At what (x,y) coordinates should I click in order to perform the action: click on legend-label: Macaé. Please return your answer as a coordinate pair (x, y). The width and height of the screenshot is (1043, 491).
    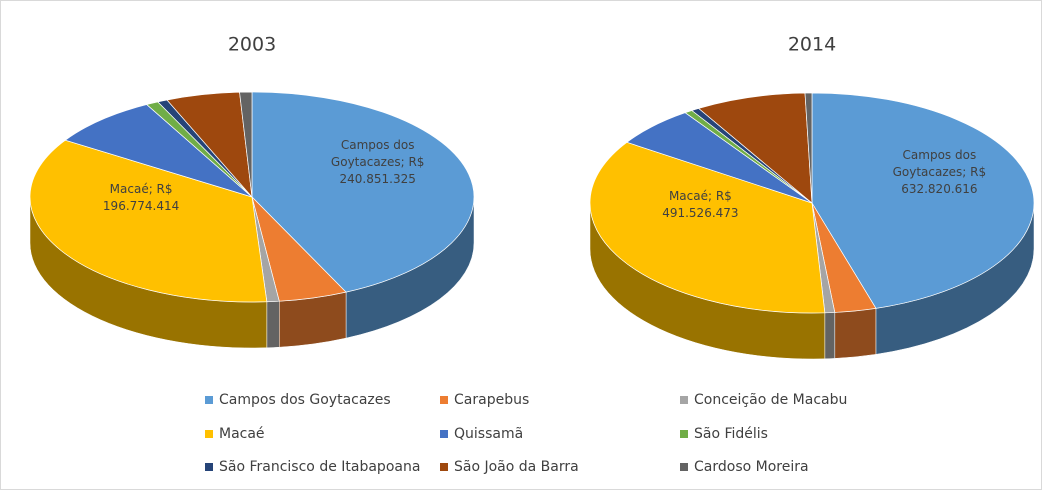
    Looking at the image, I should click on (242, 434).